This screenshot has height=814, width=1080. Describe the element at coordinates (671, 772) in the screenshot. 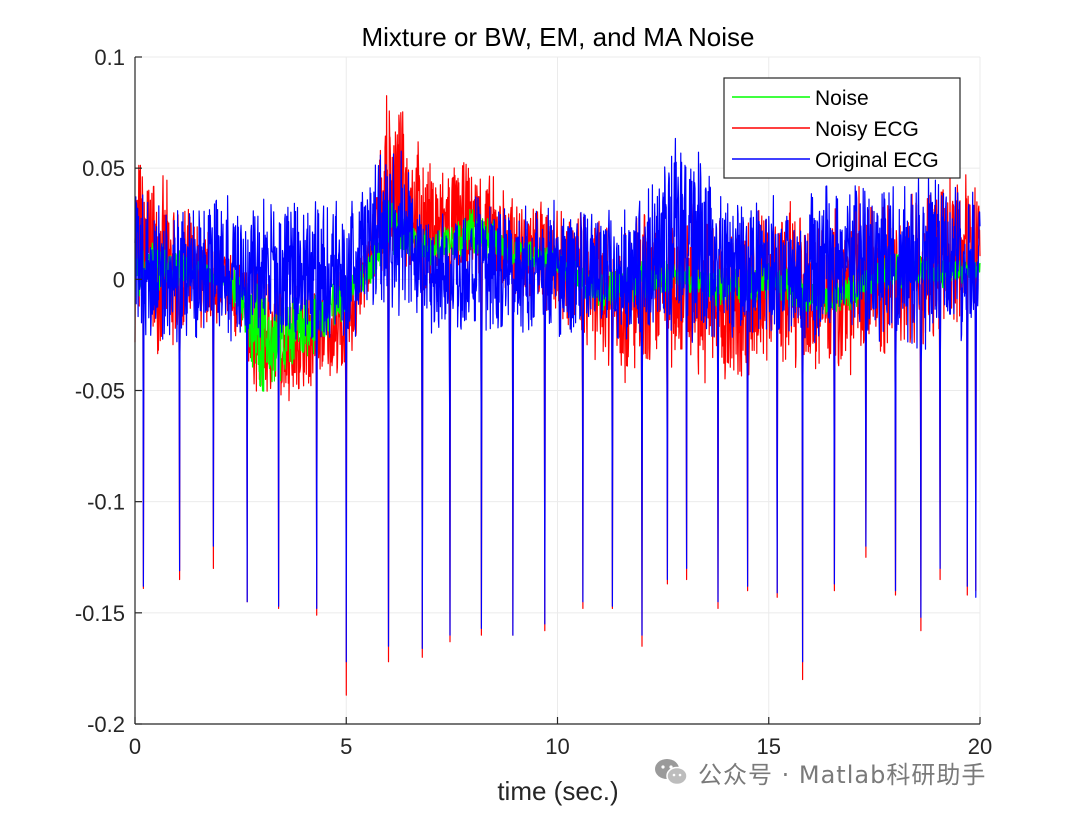

I see `wechat-icon` at that location.